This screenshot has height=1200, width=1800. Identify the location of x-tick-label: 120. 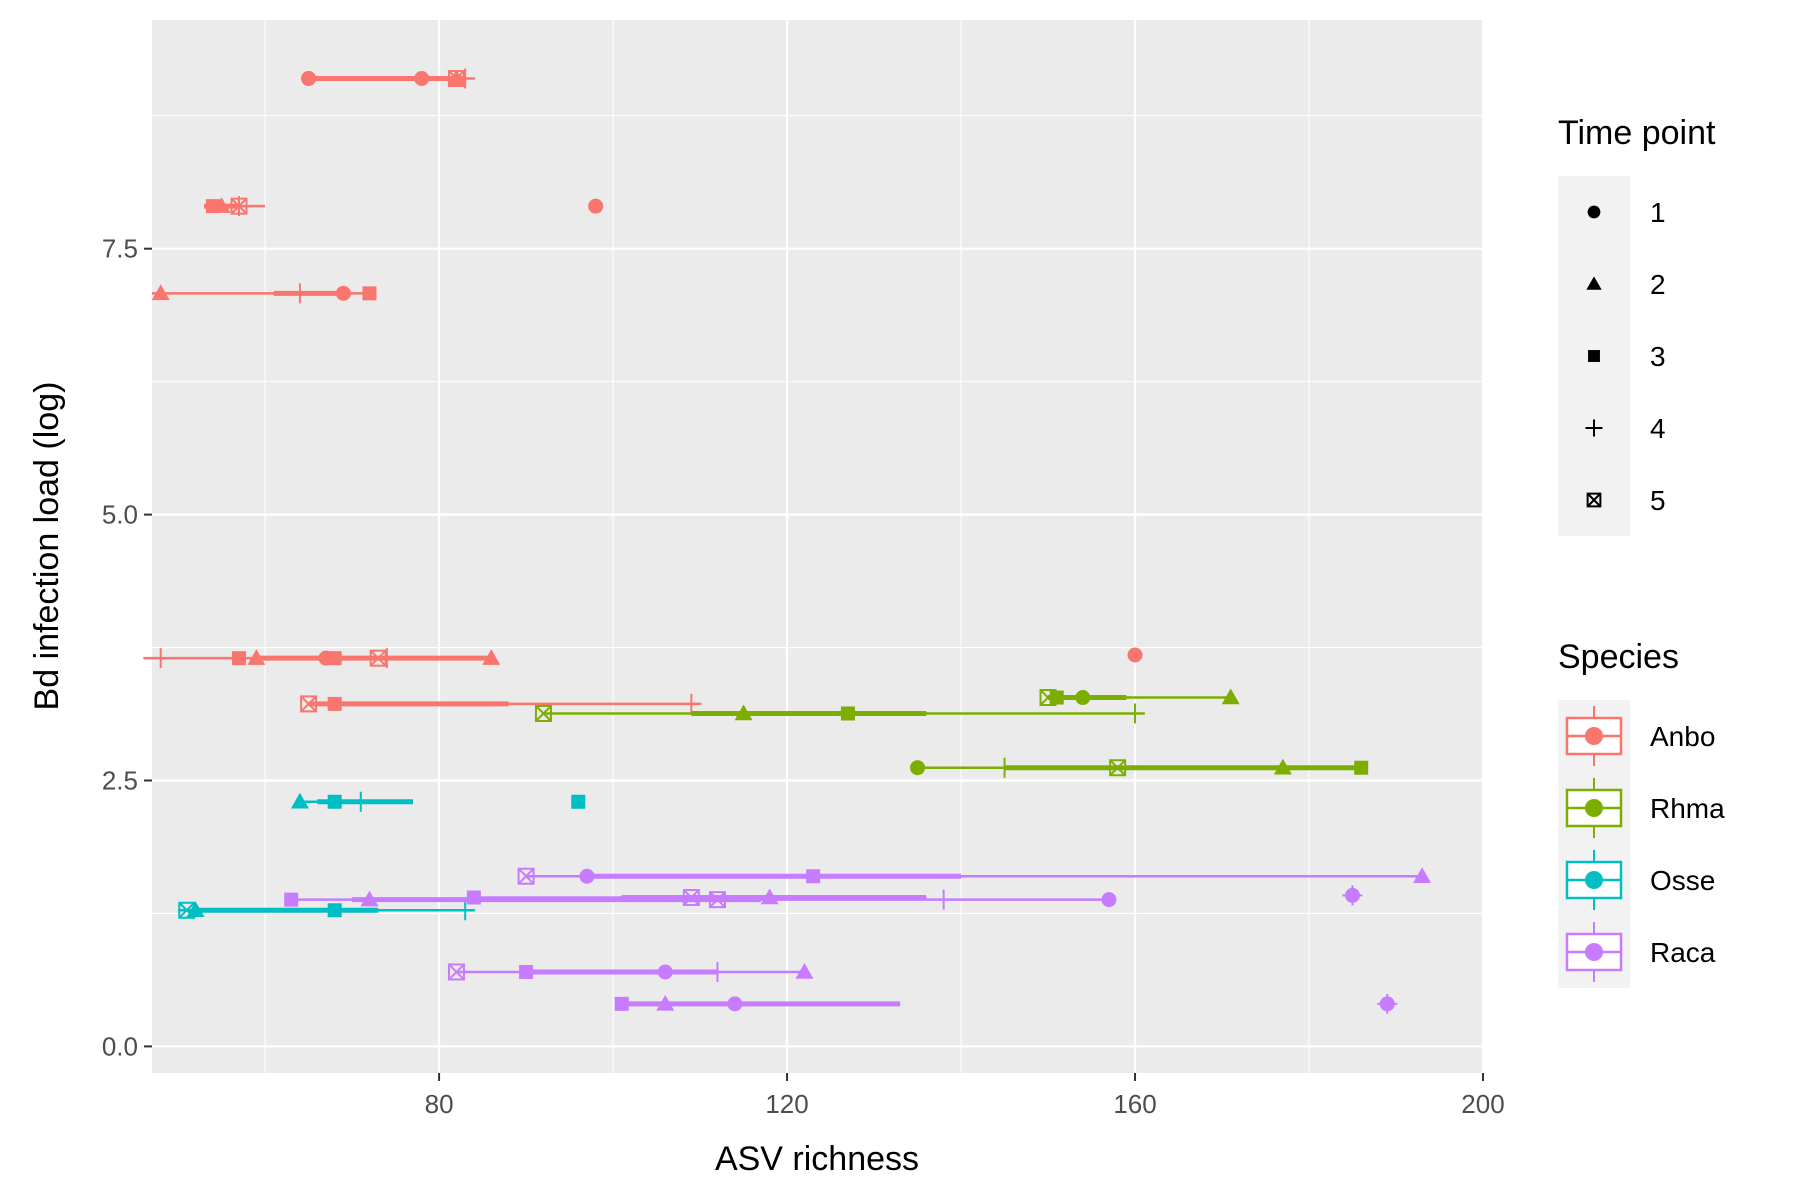
(786, 1104).